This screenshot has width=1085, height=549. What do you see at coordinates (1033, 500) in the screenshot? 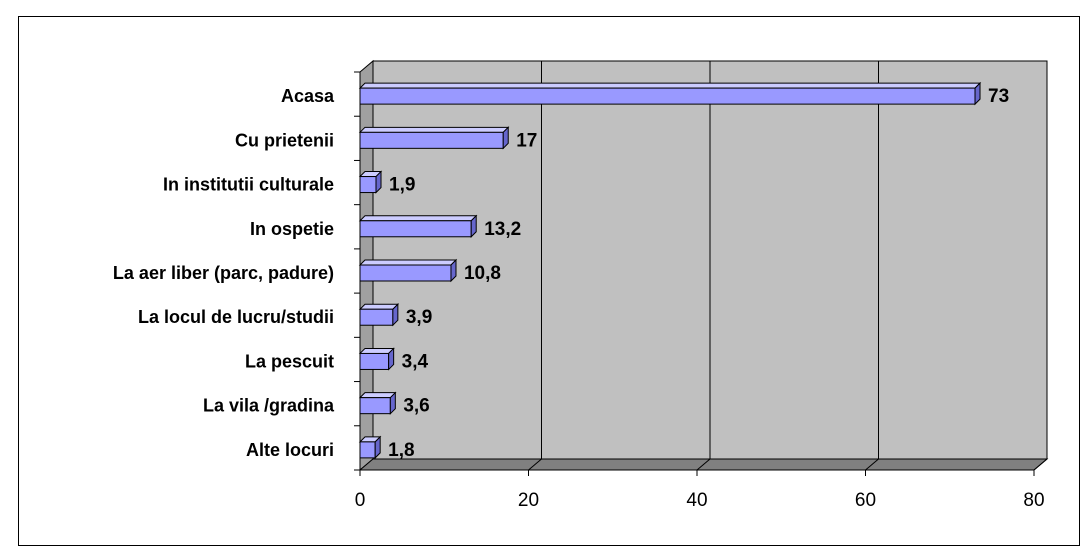
I see `x-tick-label: 80` at bounding box center [1033, 500].